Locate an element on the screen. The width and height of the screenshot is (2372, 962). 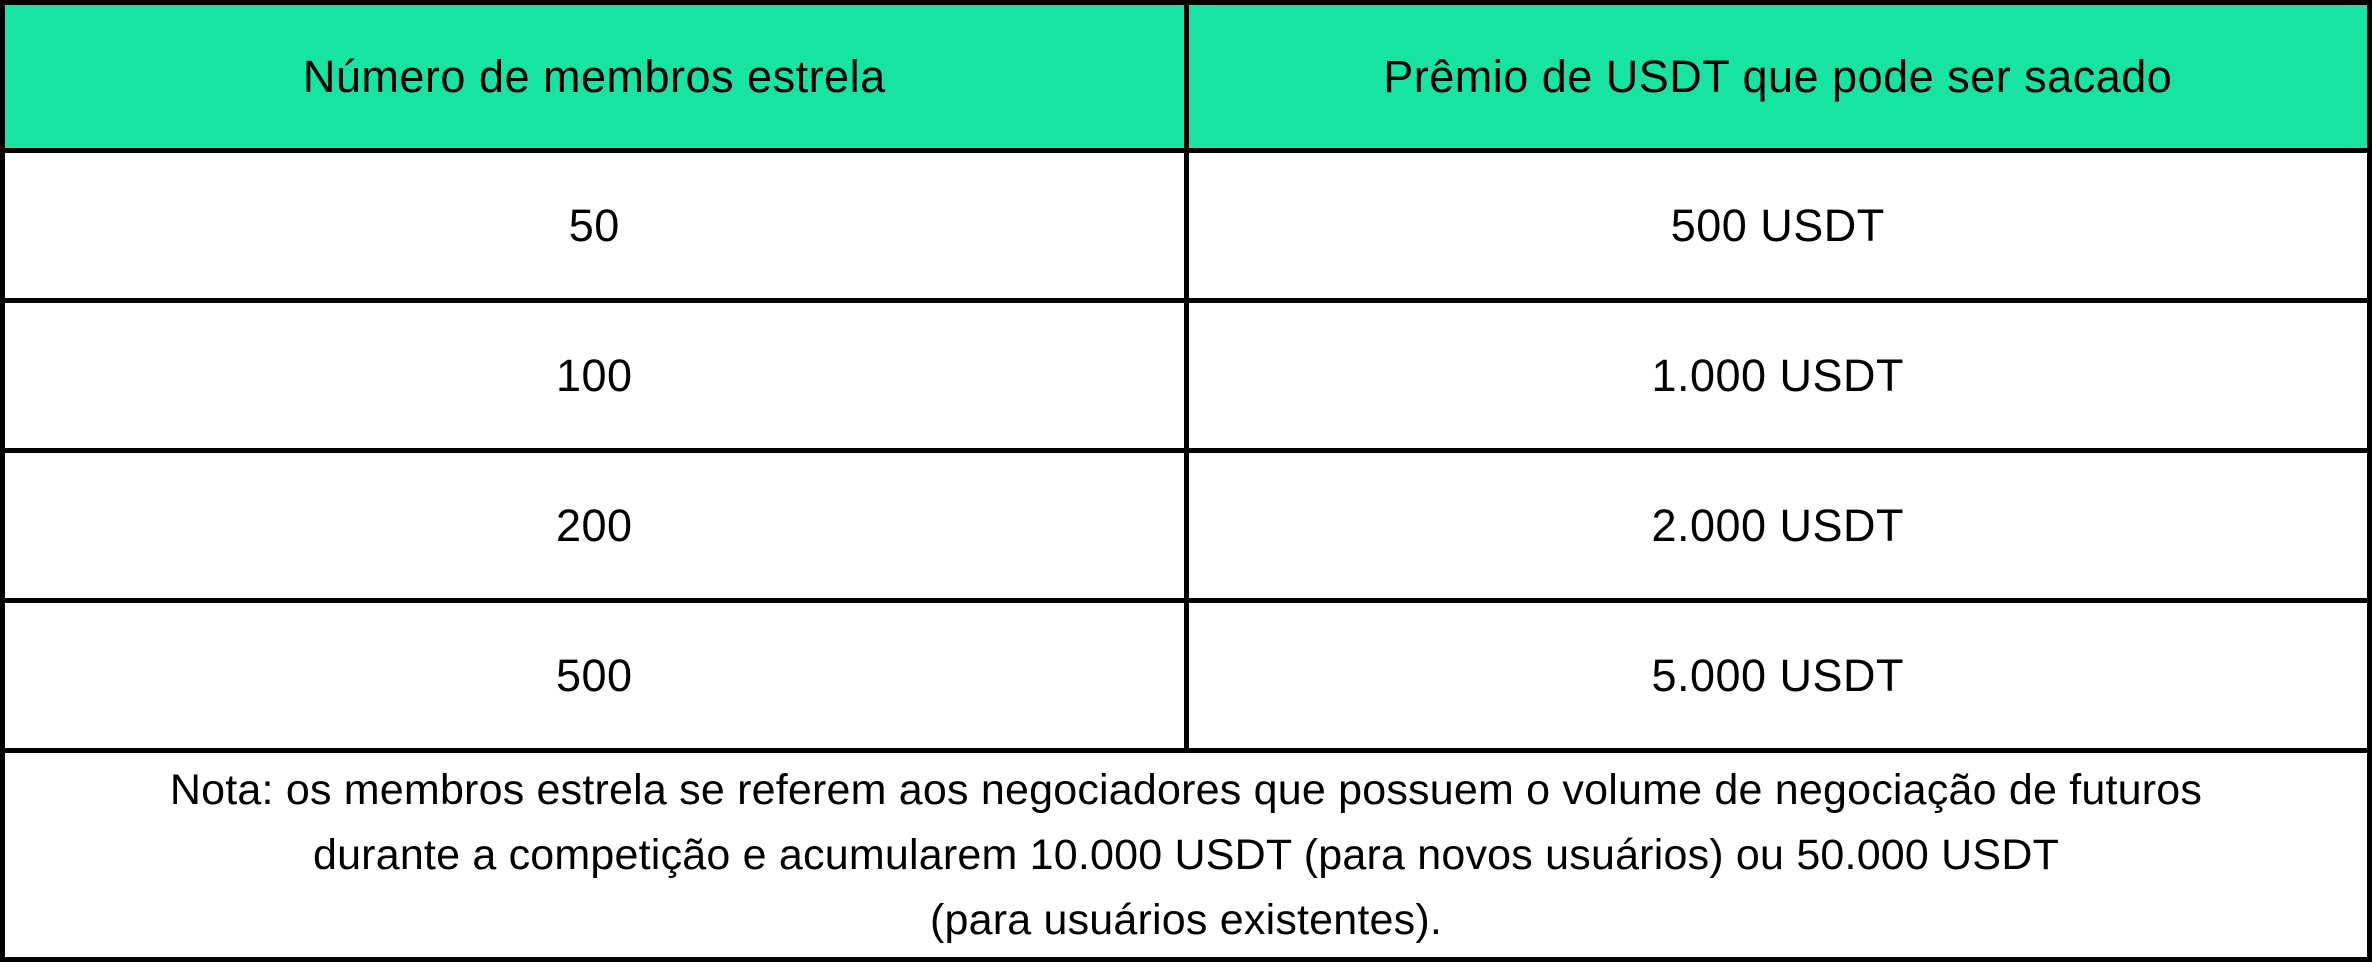
note-line-3: (para usuários existentes). is located at coordinates (1186, 919).